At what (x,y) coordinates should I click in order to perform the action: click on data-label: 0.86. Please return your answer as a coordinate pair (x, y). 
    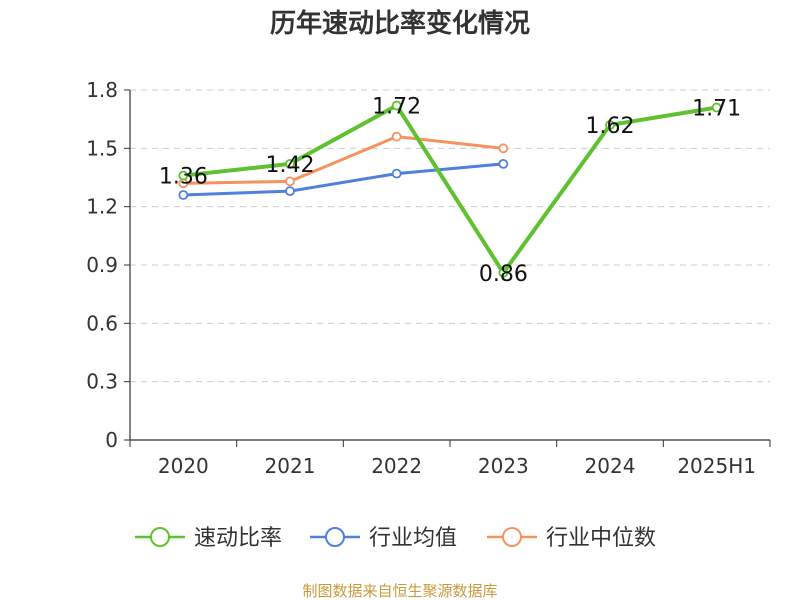
    Looking at the image, I should click on (503, 274).